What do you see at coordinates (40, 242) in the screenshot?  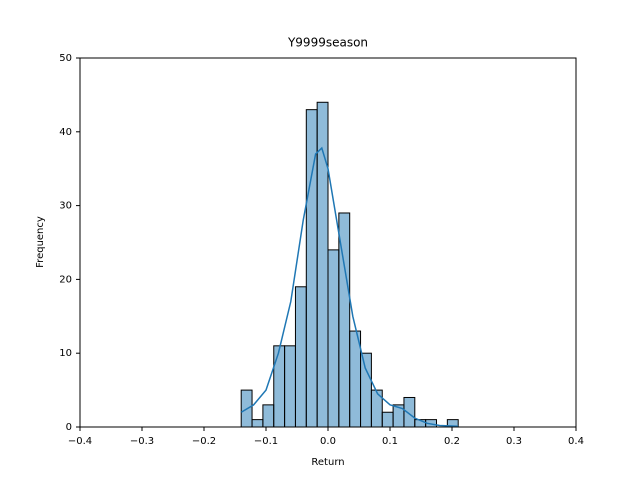 I see `y-axis-label: Frequency` at bounding box center [40, 242].